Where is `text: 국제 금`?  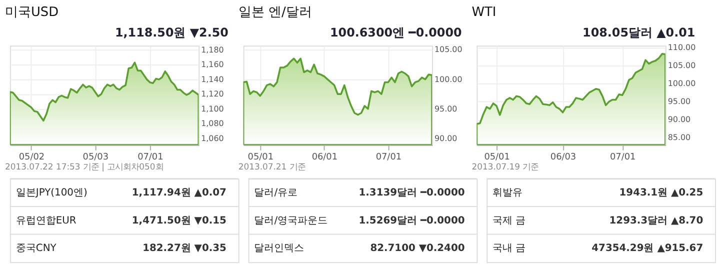
text: 국제 금 is located at coordinates (509, 220).